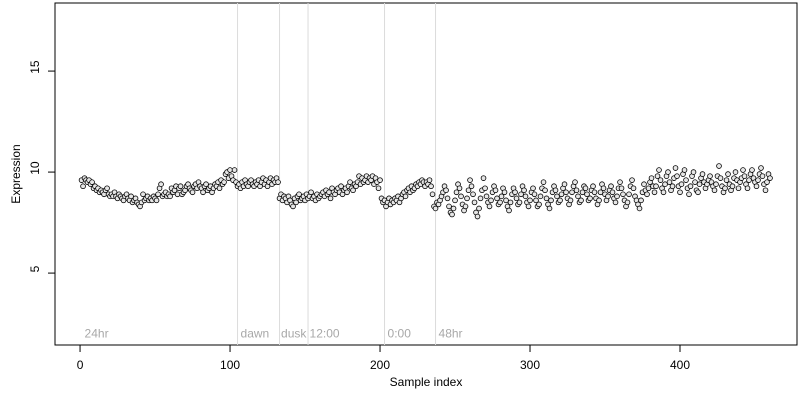 The image size is (800, 405). Describe the element at coordinates (35, 67) in the screenshot. I see `y-tick-label: 15` at that location.